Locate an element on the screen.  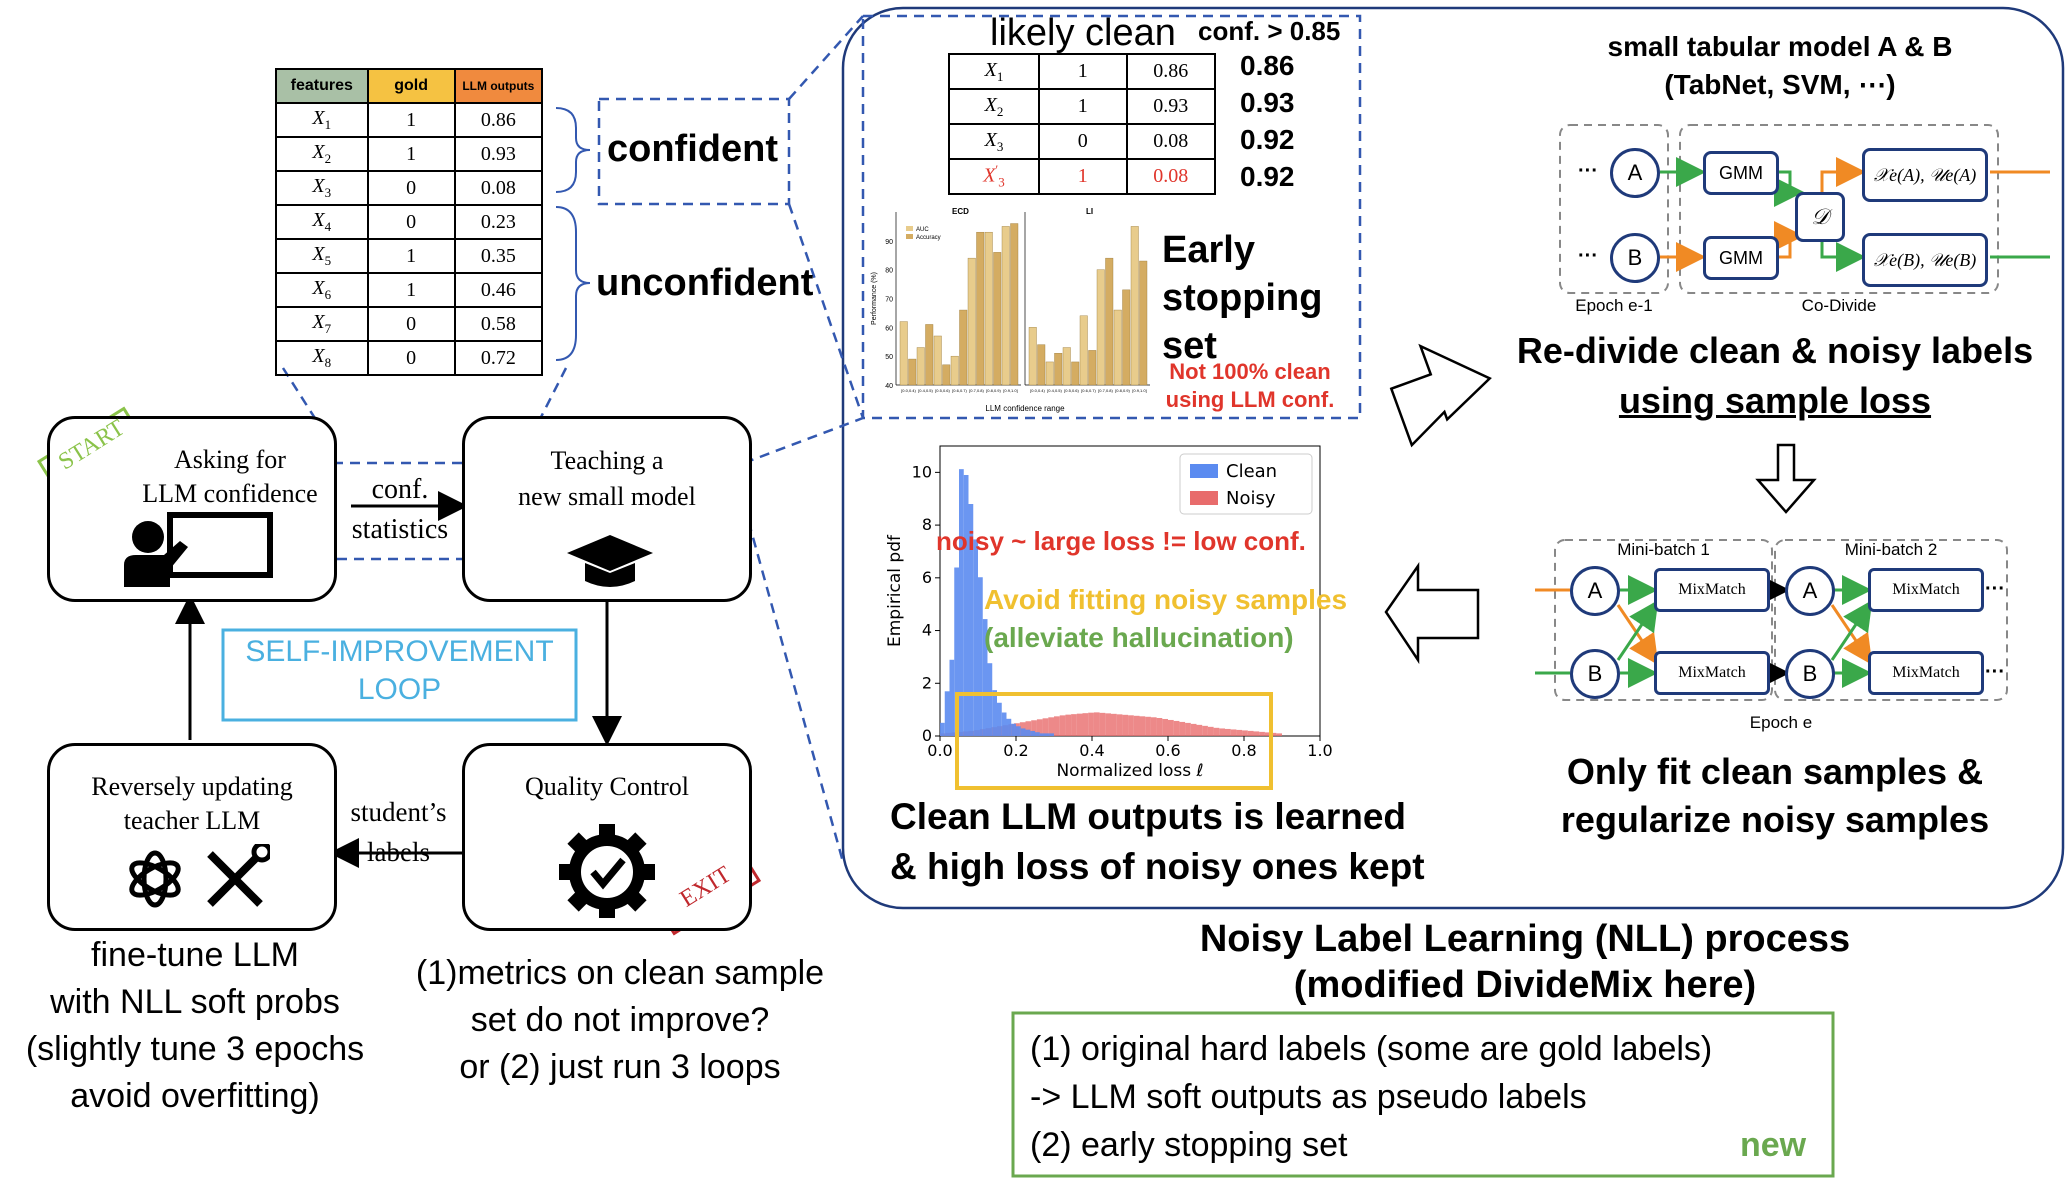
avoid-fitting-note: Avoid fitting noisy samples is located at coordinates (1166, 599).